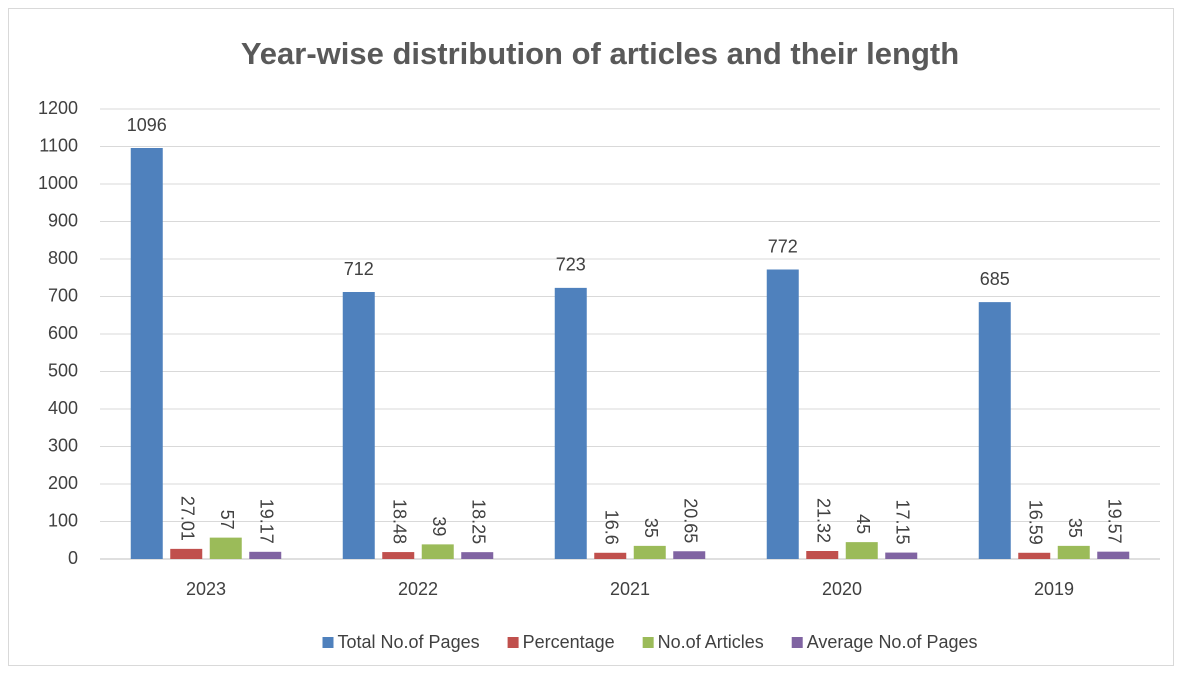  Describe the element at coordinates (400, 521) in the screenshot. I see `data-label: 18.48` at that location.